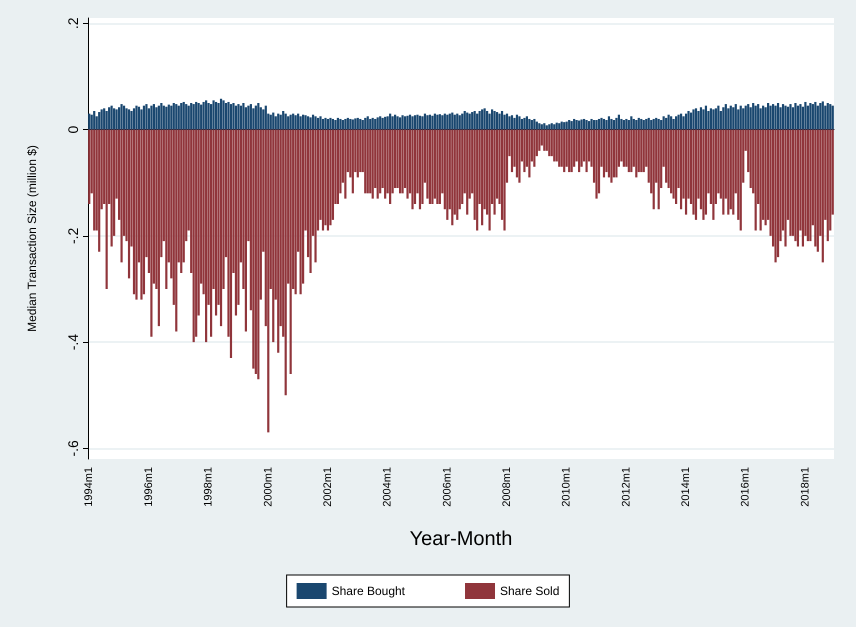 Image resolution: width=856 pixels, height=627 pixels. Describe the element at coordinates (148, 487) in the screenshot. I see `x-tick-label: 1996m1` at that location.